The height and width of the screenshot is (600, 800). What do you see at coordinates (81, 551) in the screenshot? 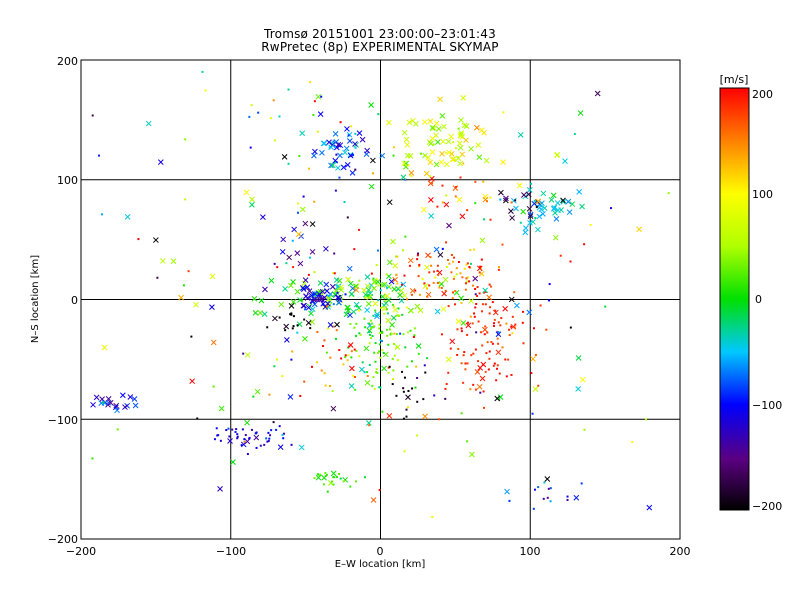
I see `x-tick-label: −200` at bounding box center [81, 551].